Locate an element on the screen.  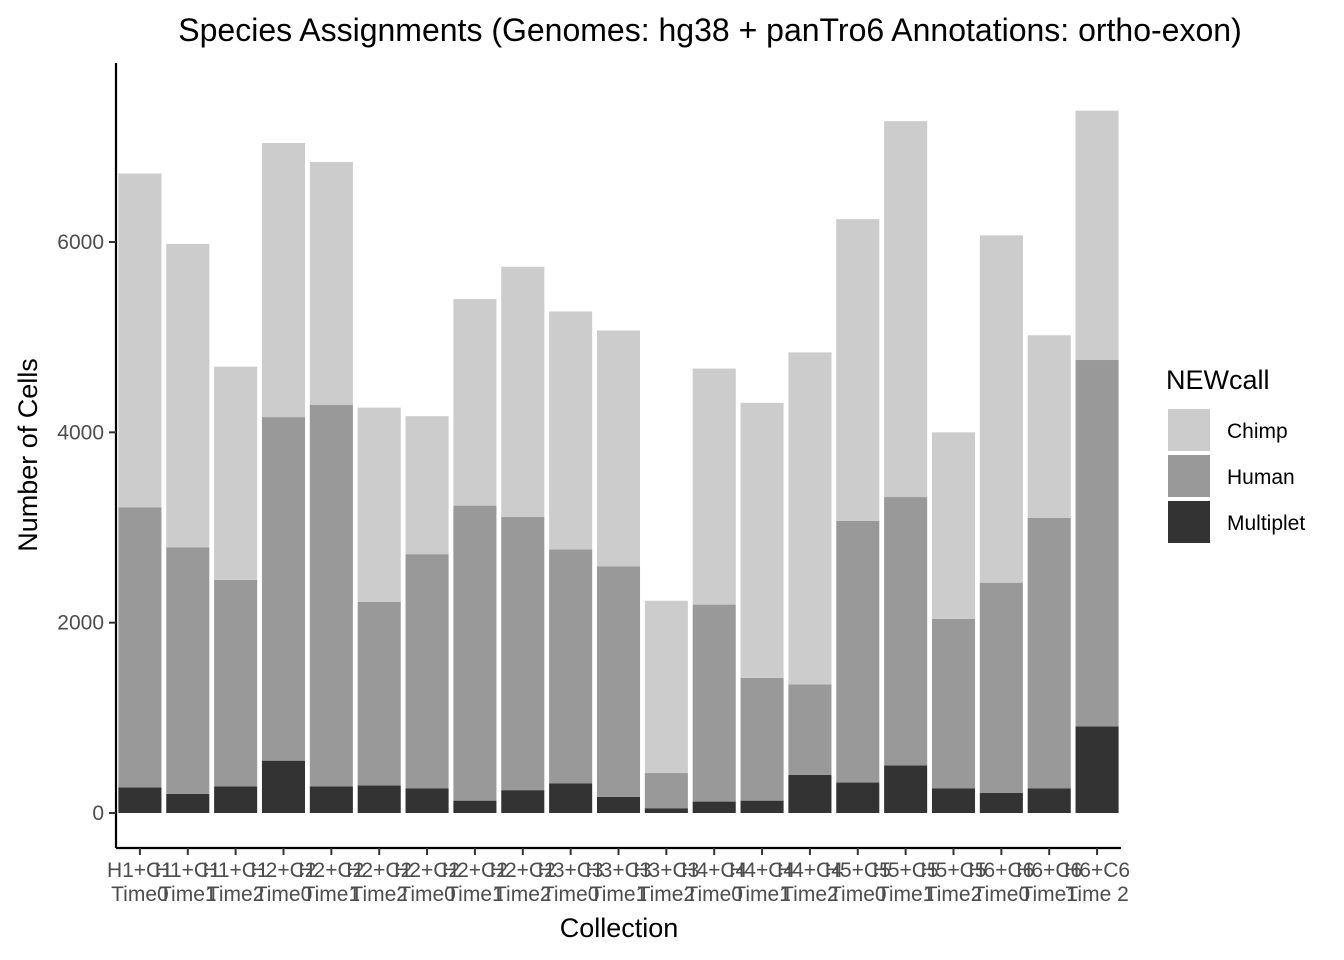
x-tick-label-4: H2+C2 Time0 is located at coordinates (284, 882).